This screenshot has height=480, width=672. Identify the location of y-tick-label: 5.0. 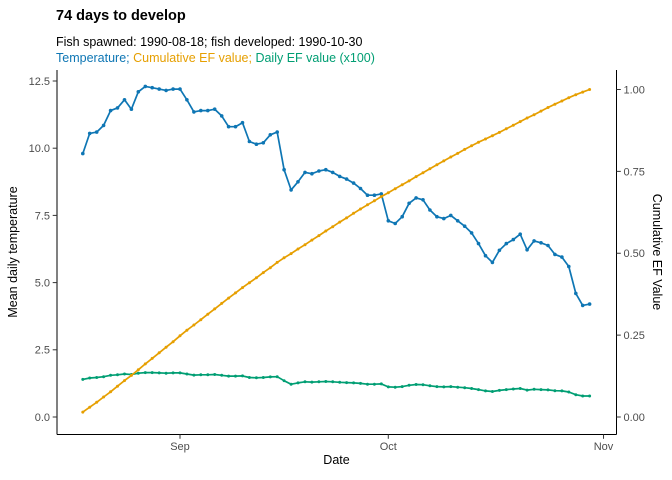
(42, 284).